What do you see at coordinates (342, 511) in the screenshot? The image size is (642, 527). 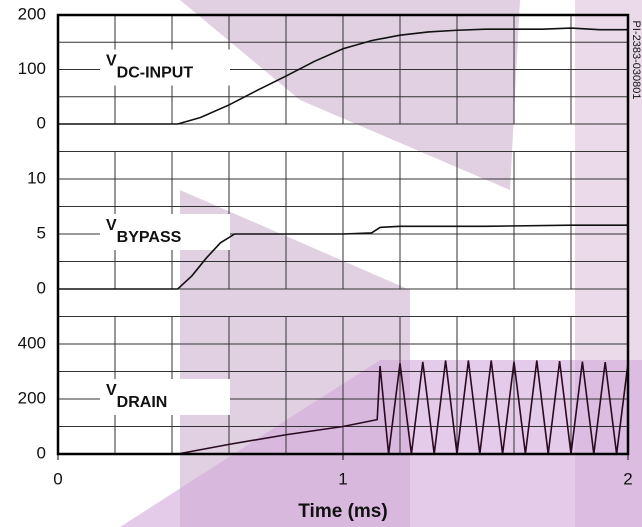 I see `x-axis-title: Time (ms)` at bounding box center [342, 511].